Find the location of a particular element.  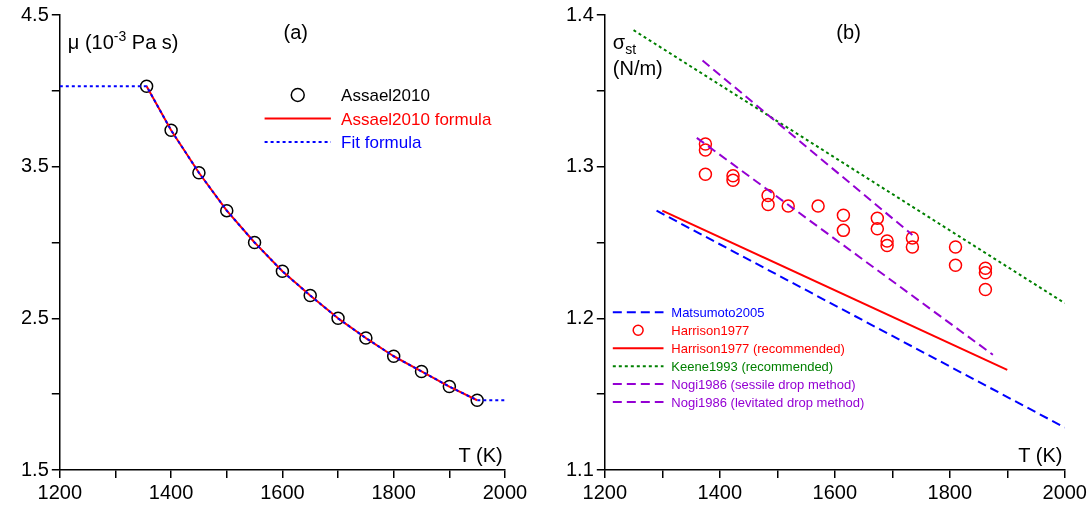

legend-label: Nogi1986 (sessile drop method) is located at coordinates (763, 384).